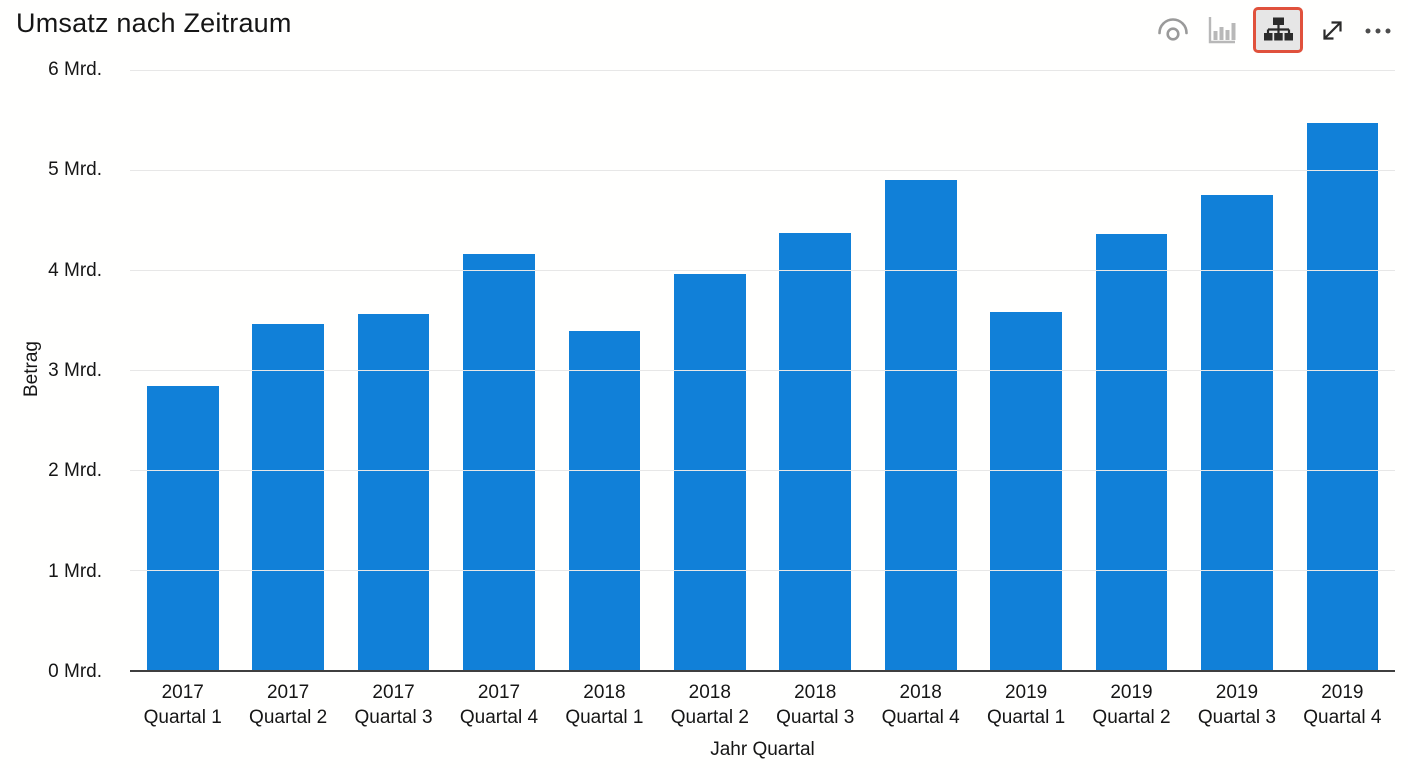  Describe the element at coordinates (287, 705) in the screenshot. I see `x-tick-label: 2017 Quartal 2` at that location.